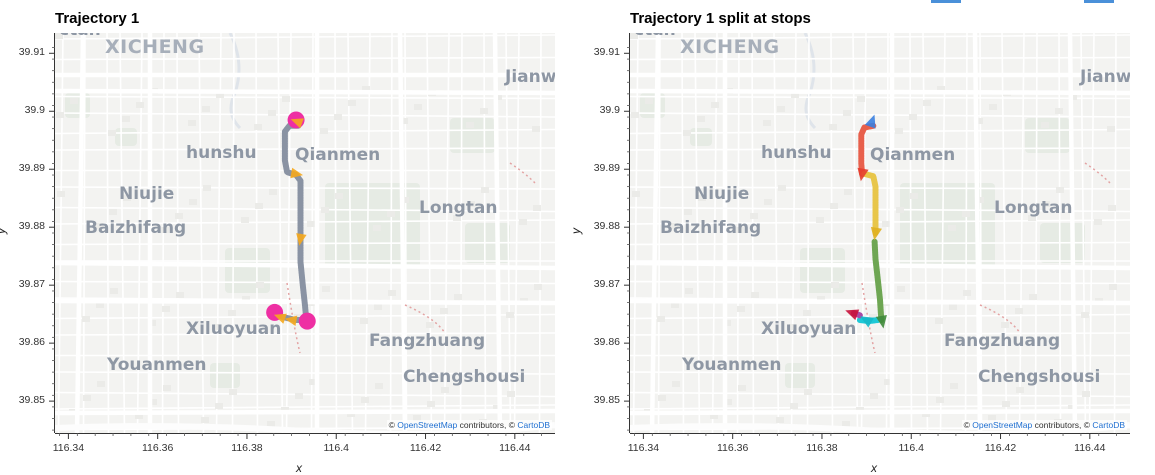 Image resolution: width=1155 pixels, height=475 pixels. What do you see at coordinates (307, 321) in the screenshot?
I see `stop-point` at bounding box center [307, 321].